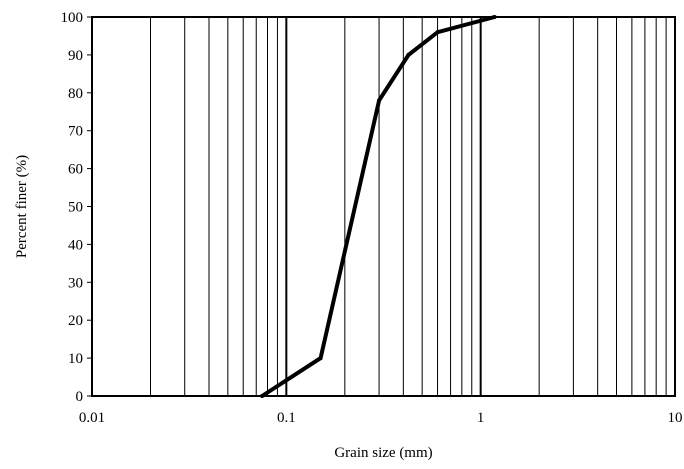 This screenshot has width=684, height=469. I want to click on y-axis-ticks: 0 10 20 30 40 50 60 70 80 90 100, so click(76, 207).